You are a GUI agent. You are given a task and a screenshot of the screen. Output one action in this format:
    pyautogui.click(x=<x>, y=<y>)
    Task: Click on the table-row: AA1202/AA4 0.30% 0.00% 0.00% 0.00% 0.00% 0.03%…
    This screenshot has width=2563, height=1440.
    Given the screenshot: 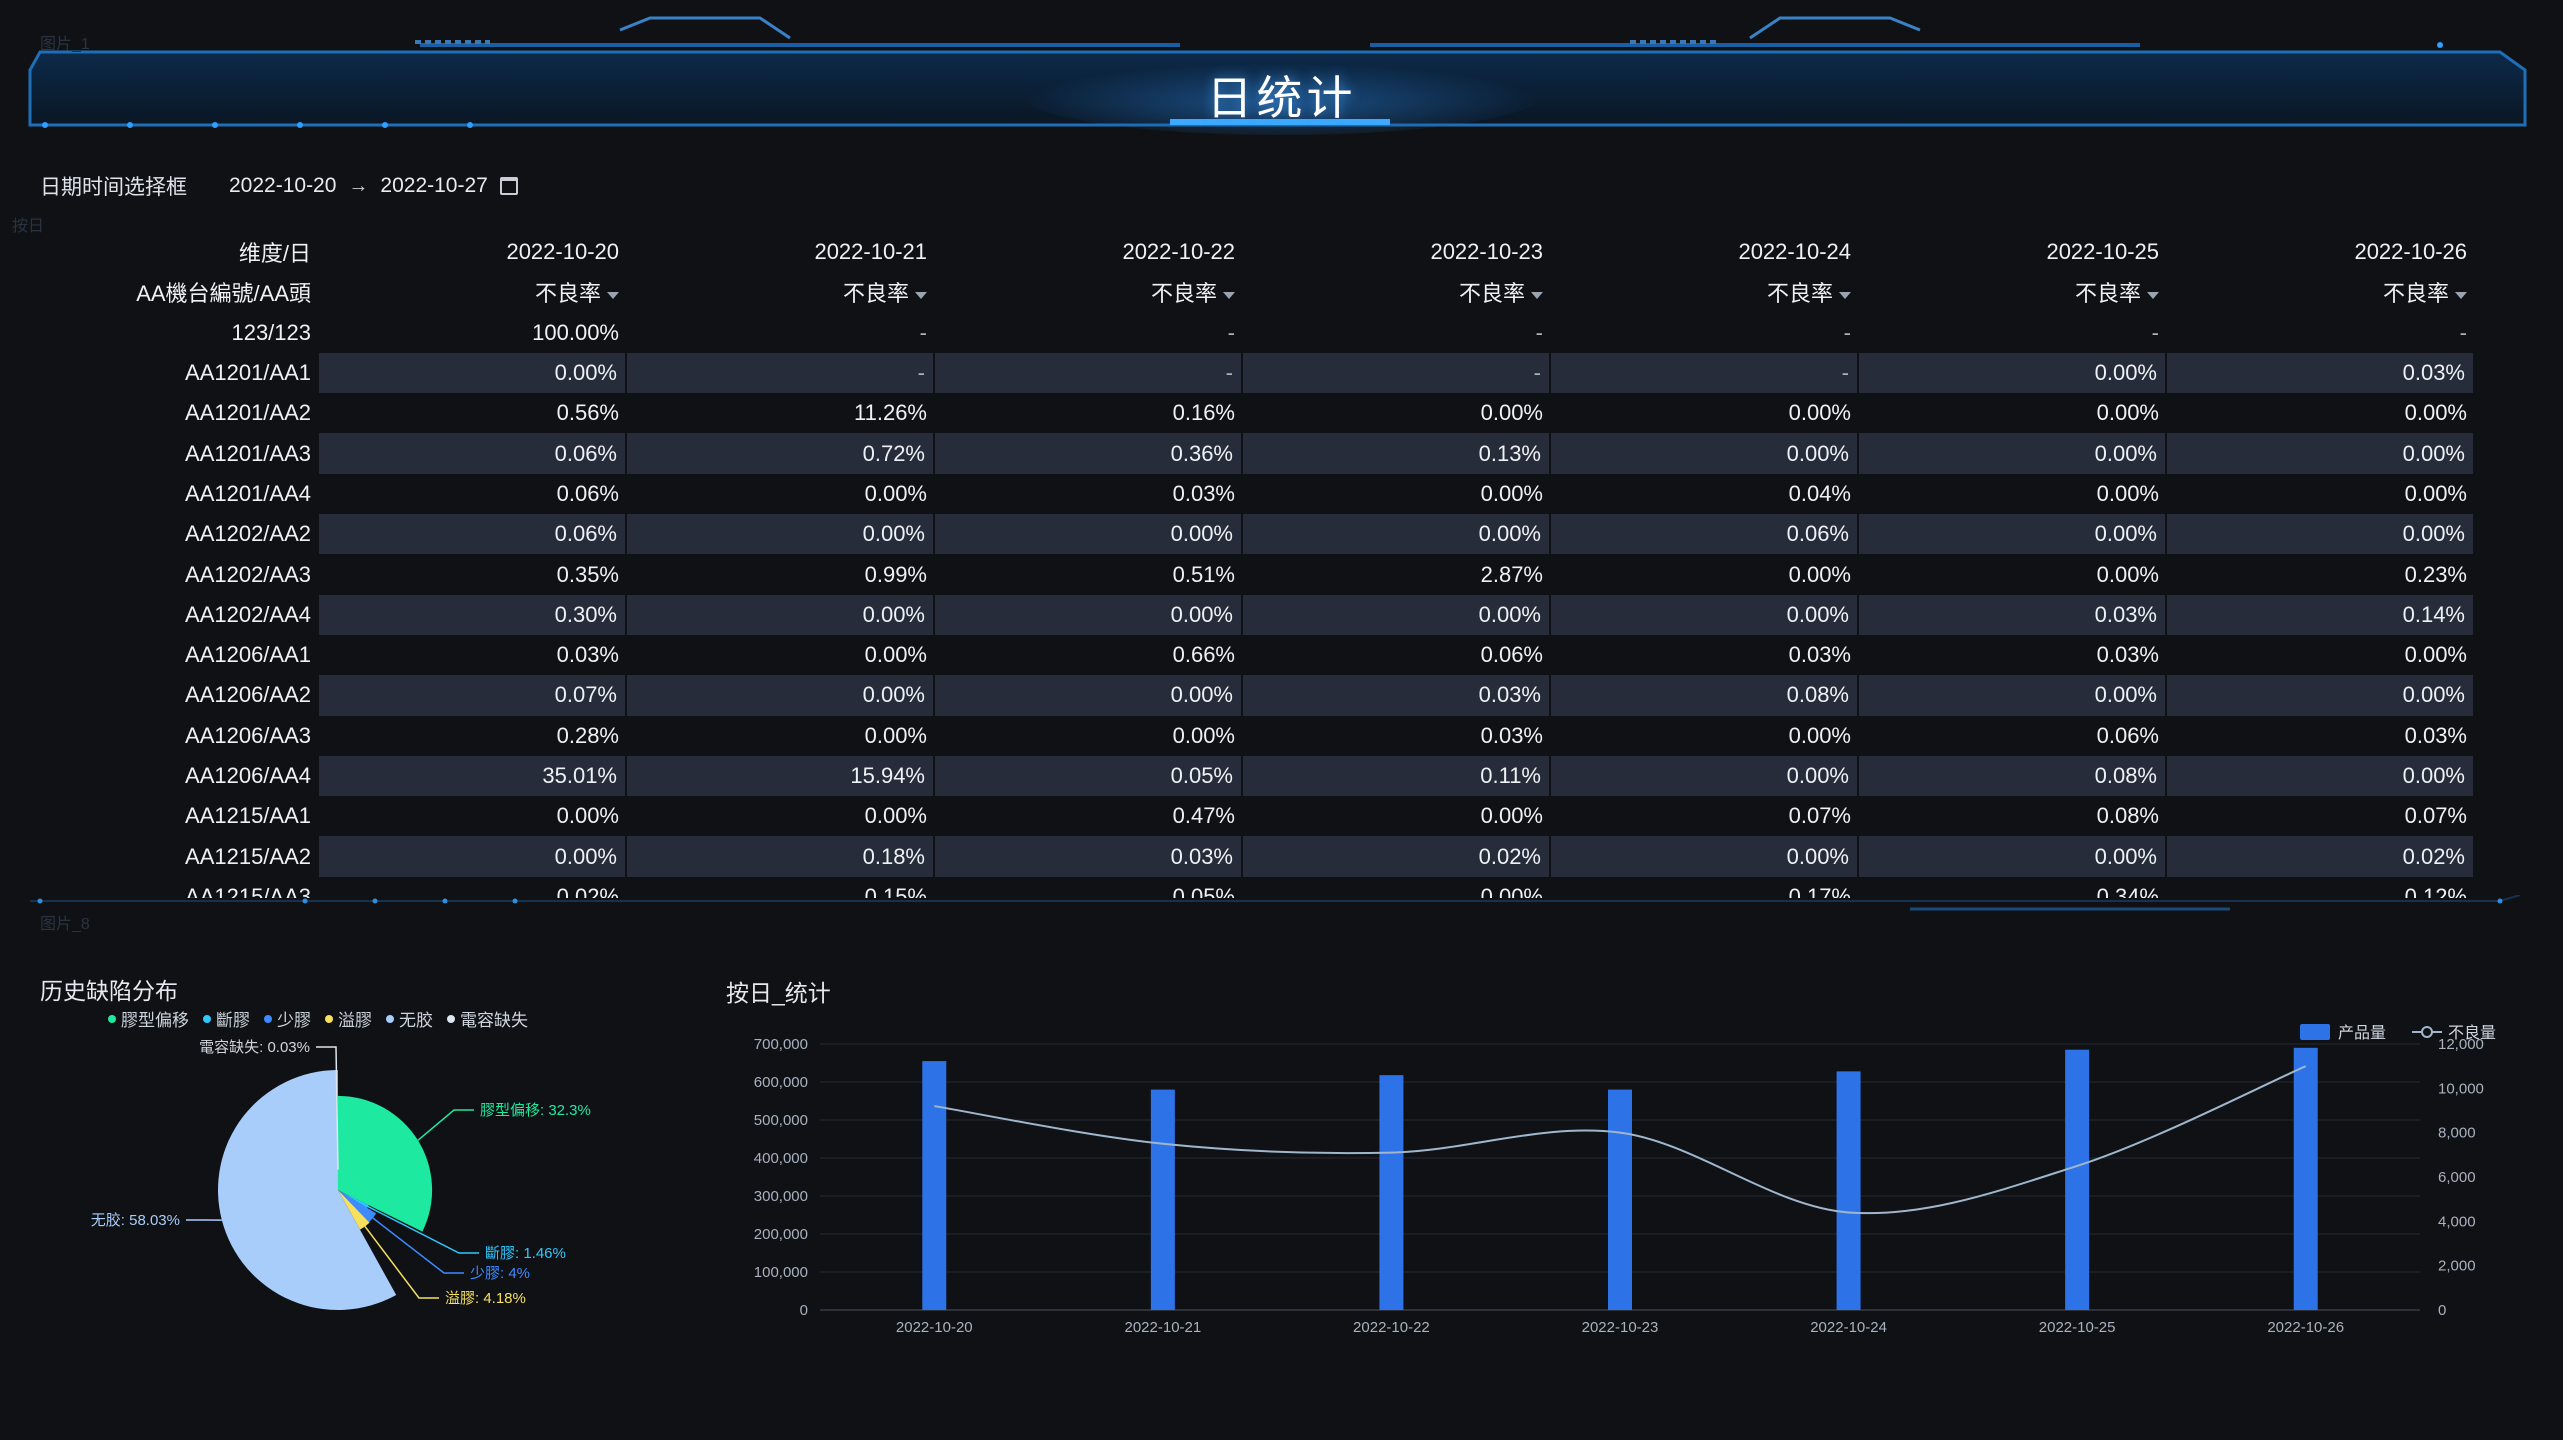 What is the action you would take?
    pyautogui.click(x=1297, y=614)
    